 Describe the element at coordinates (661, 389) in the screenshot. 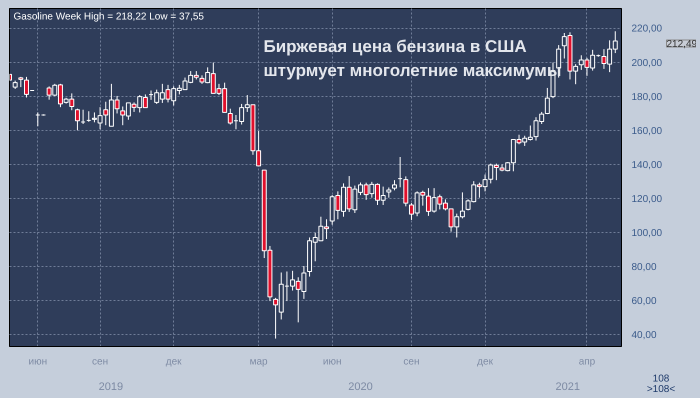

I see `text: >108<` at that location.